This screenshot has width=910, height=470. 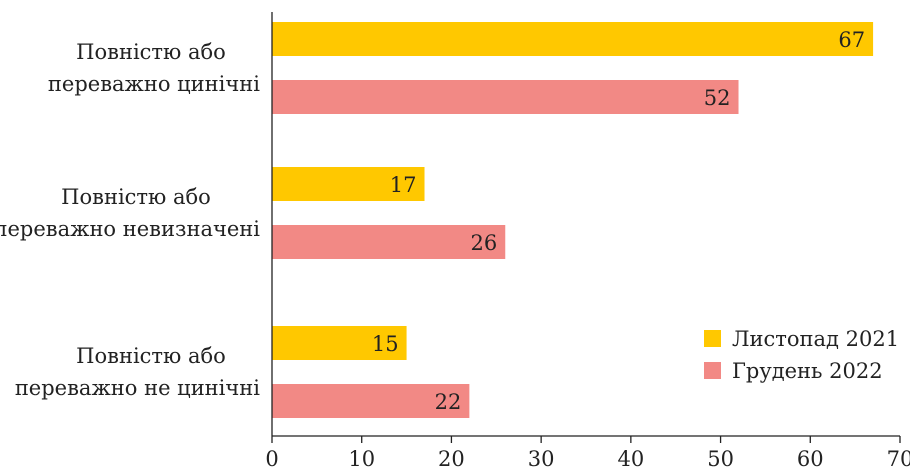 I want to click on x-tick-label-50: 50, so click(x=720, y=458).